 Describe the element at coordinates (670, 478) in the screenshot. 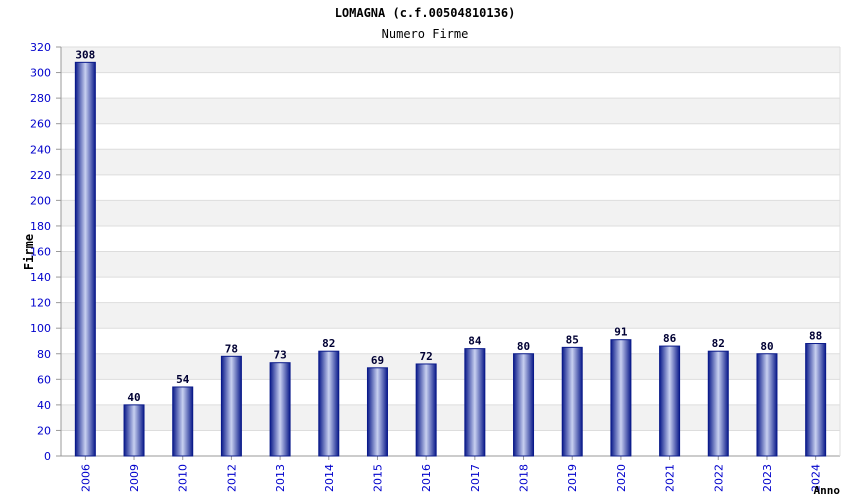

I see `x-tick-label-2021: 2021` at that location.